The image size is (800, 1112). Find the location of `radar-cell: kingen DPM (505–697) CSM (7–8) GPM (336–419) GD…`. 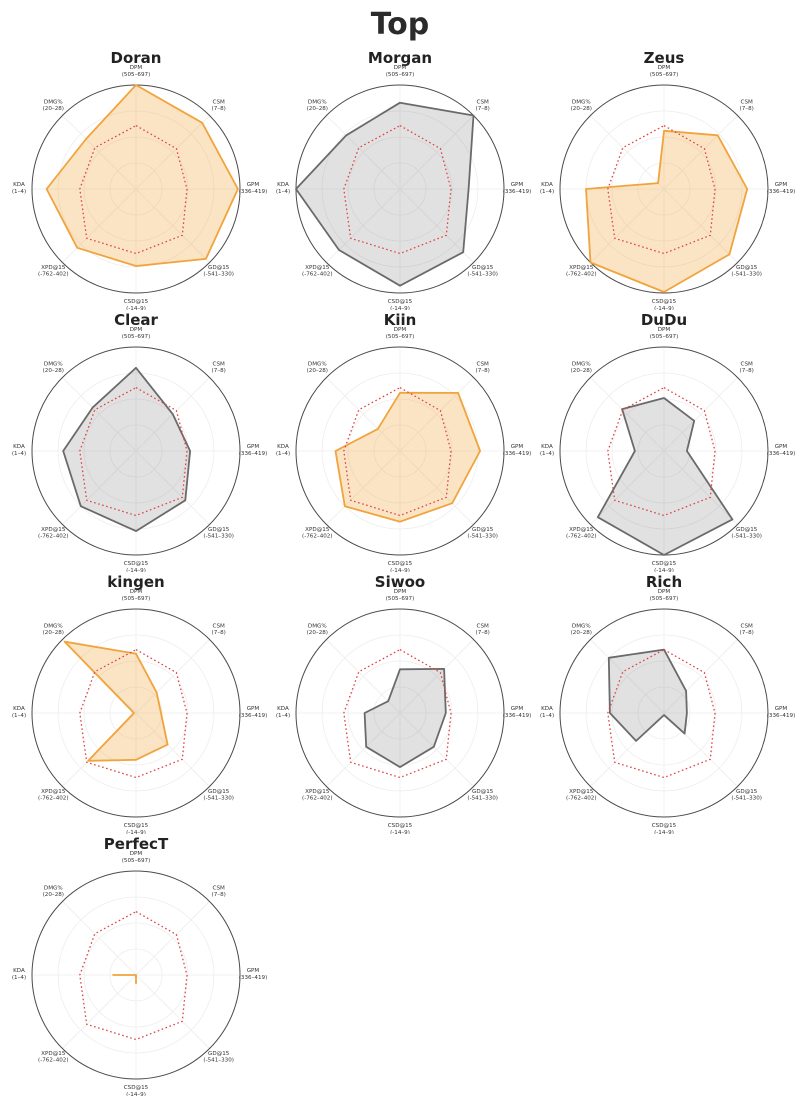

radar-cell: kingen DPM (505–697) CSM (7–8) GPM (336–419) GD… is located at coordinates (136, 703).